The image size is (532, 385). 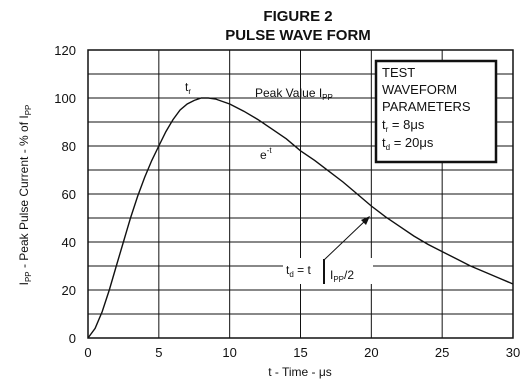 I want to click on y-tick-labels: 0 20 40 60 80 100 120, so click(x=65, y=194).